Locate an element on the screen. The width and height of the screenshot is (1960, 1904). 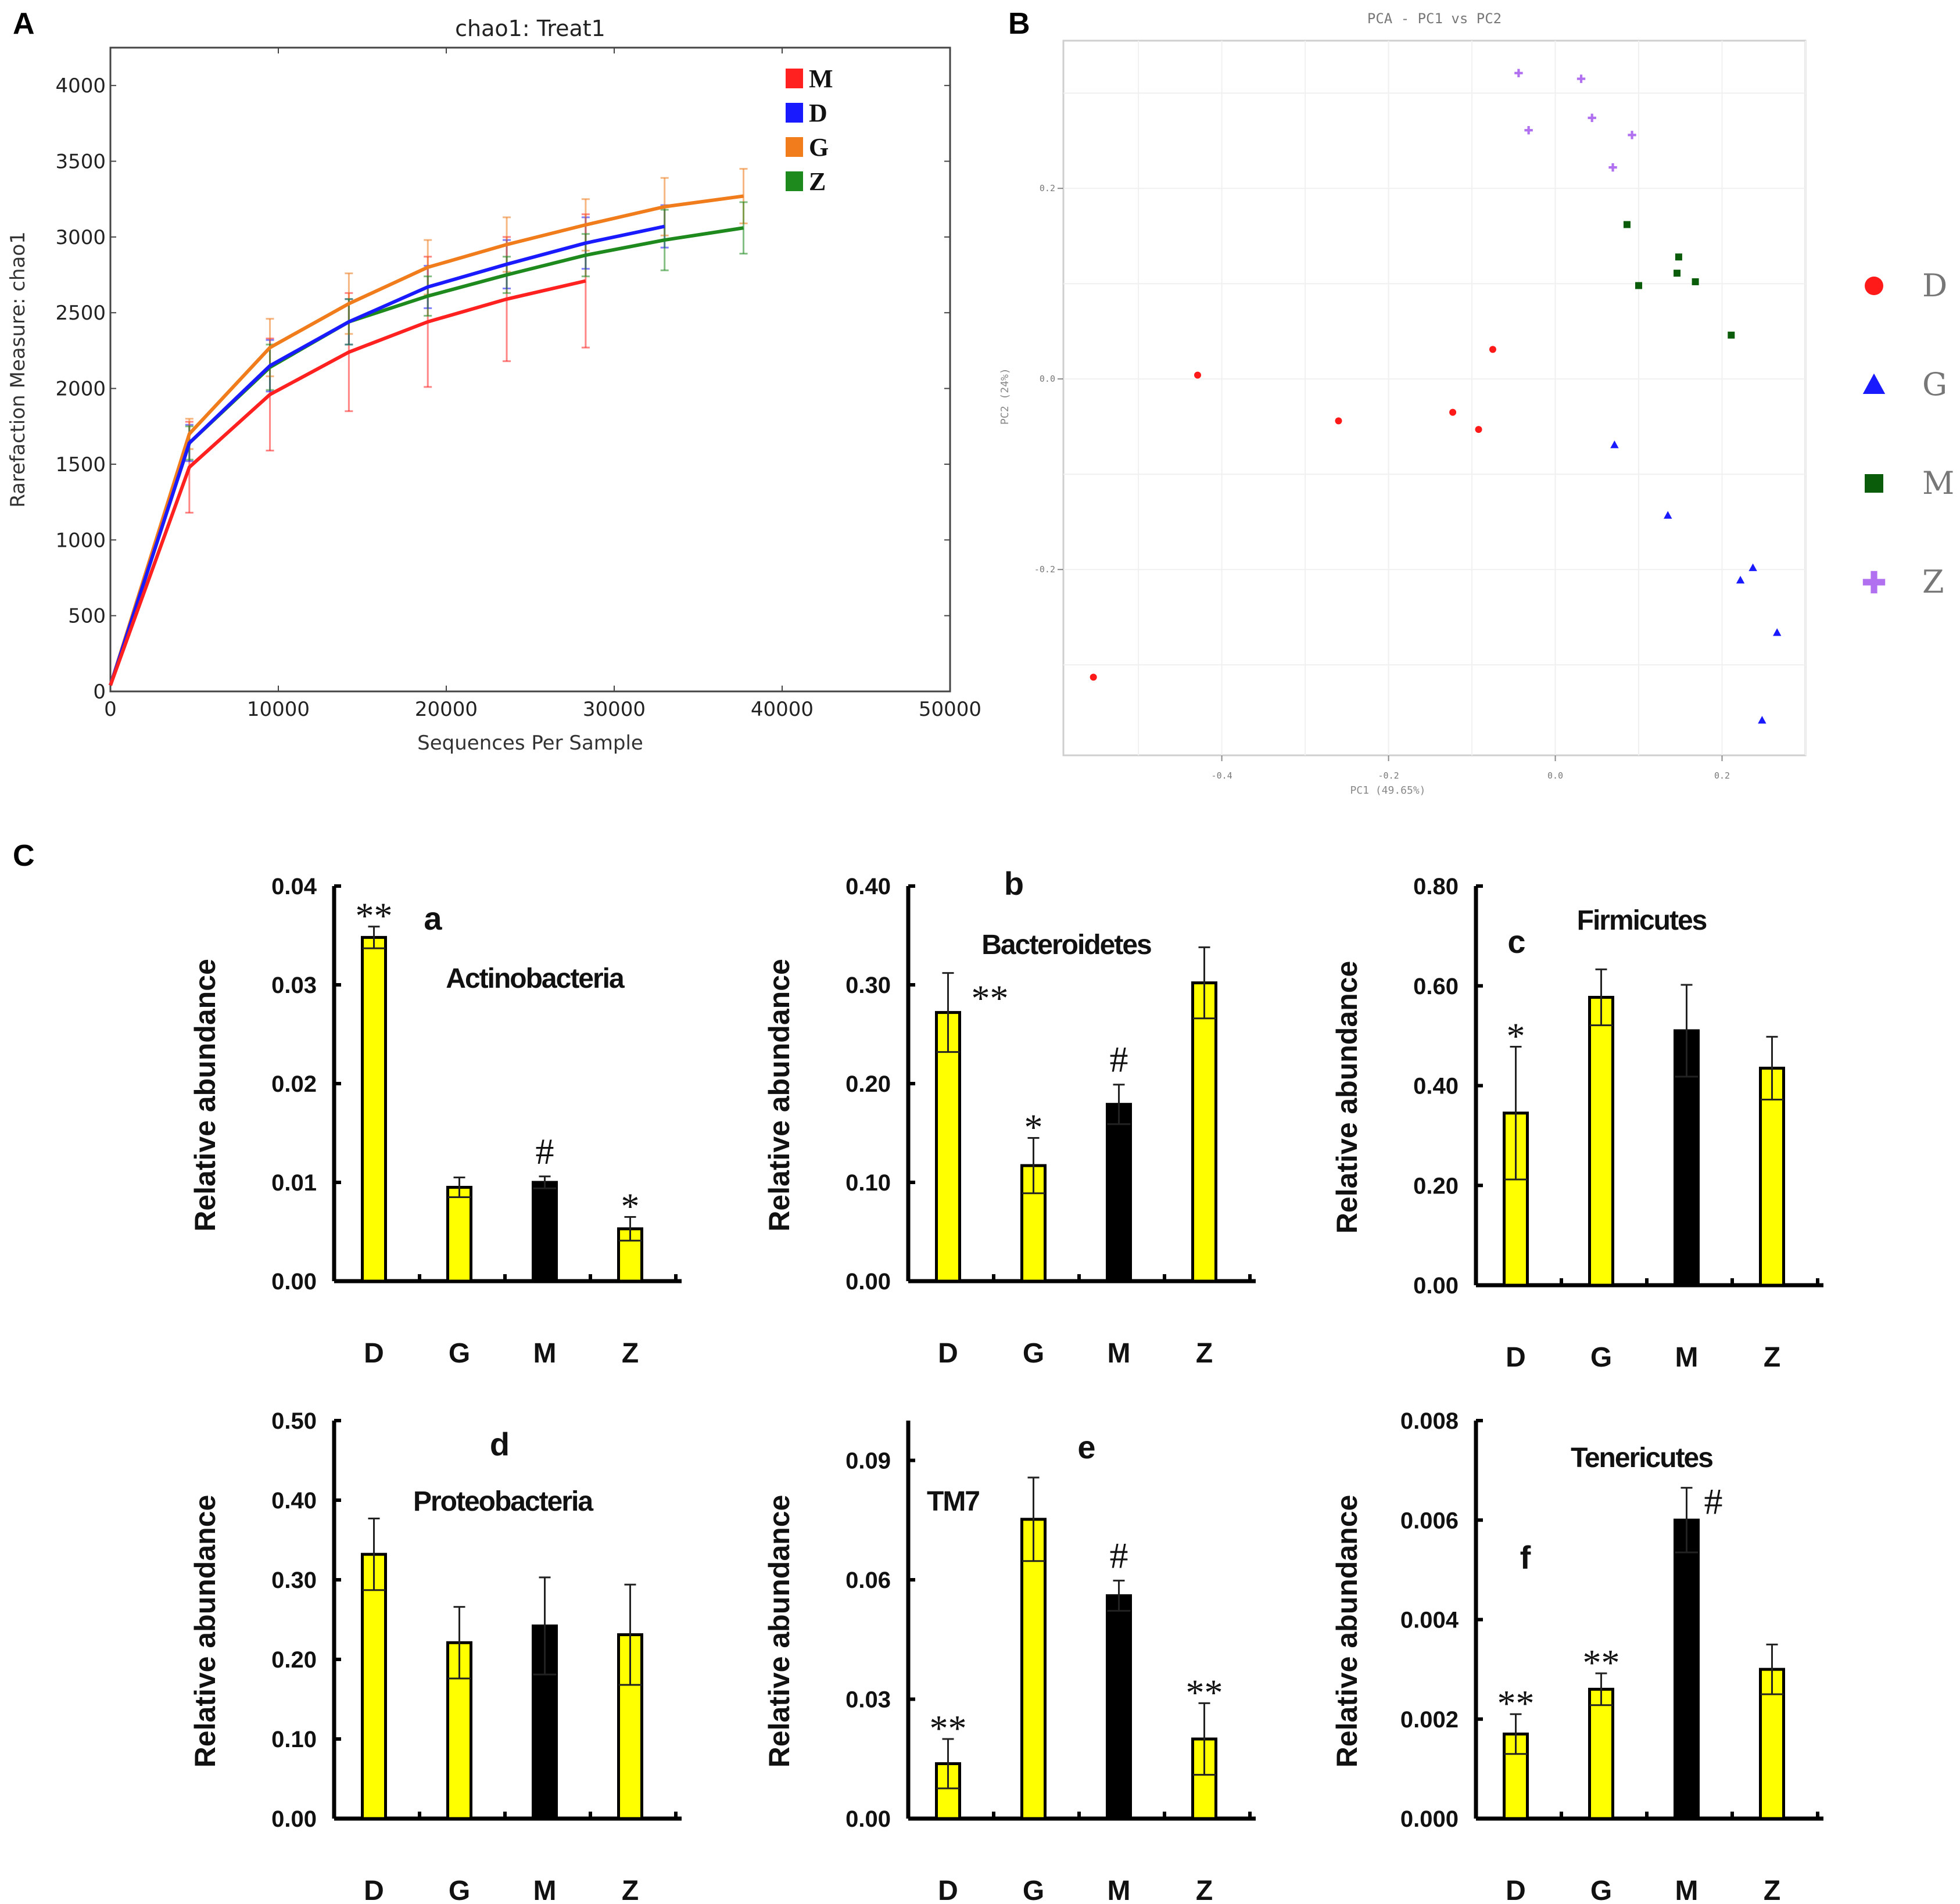
x-category-label: D is located at coordinates (948, 1354).